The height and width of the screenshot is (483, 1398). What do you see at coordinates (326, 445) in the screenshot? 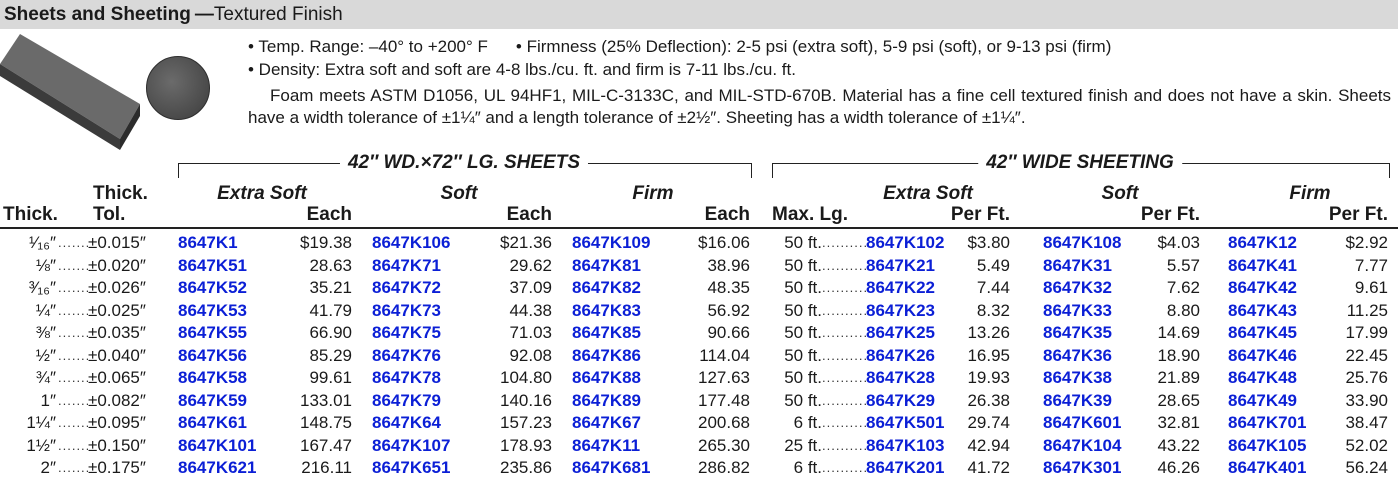
I see `cell-extra-soft-price: 167.47` at bounding box center [326, 445].